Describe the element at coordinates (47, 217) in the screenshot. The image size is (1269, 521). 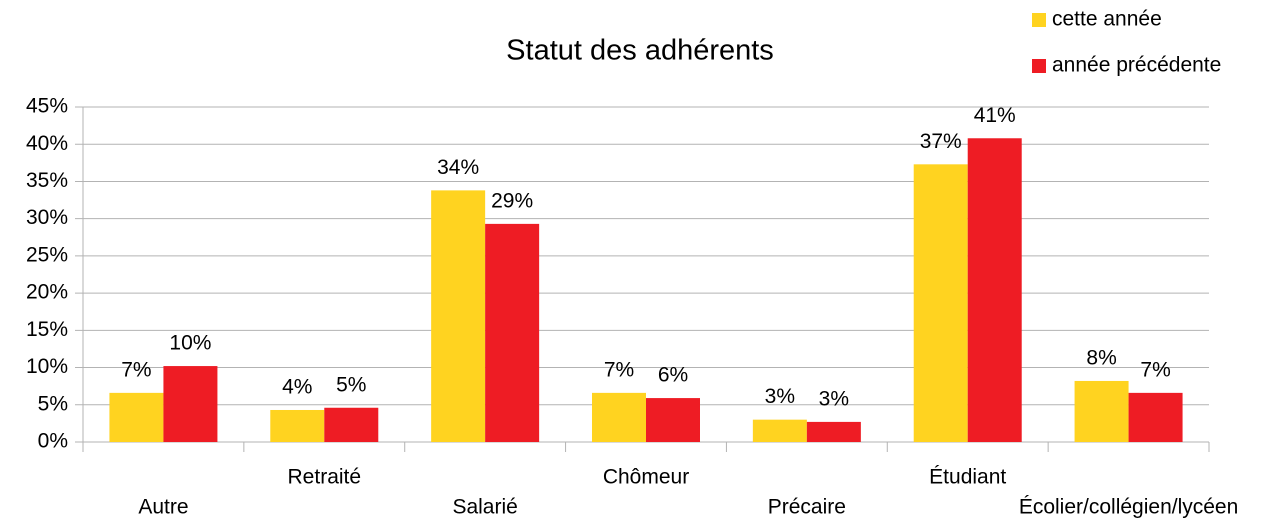
I see `y-tick-label: 30%` at that location.